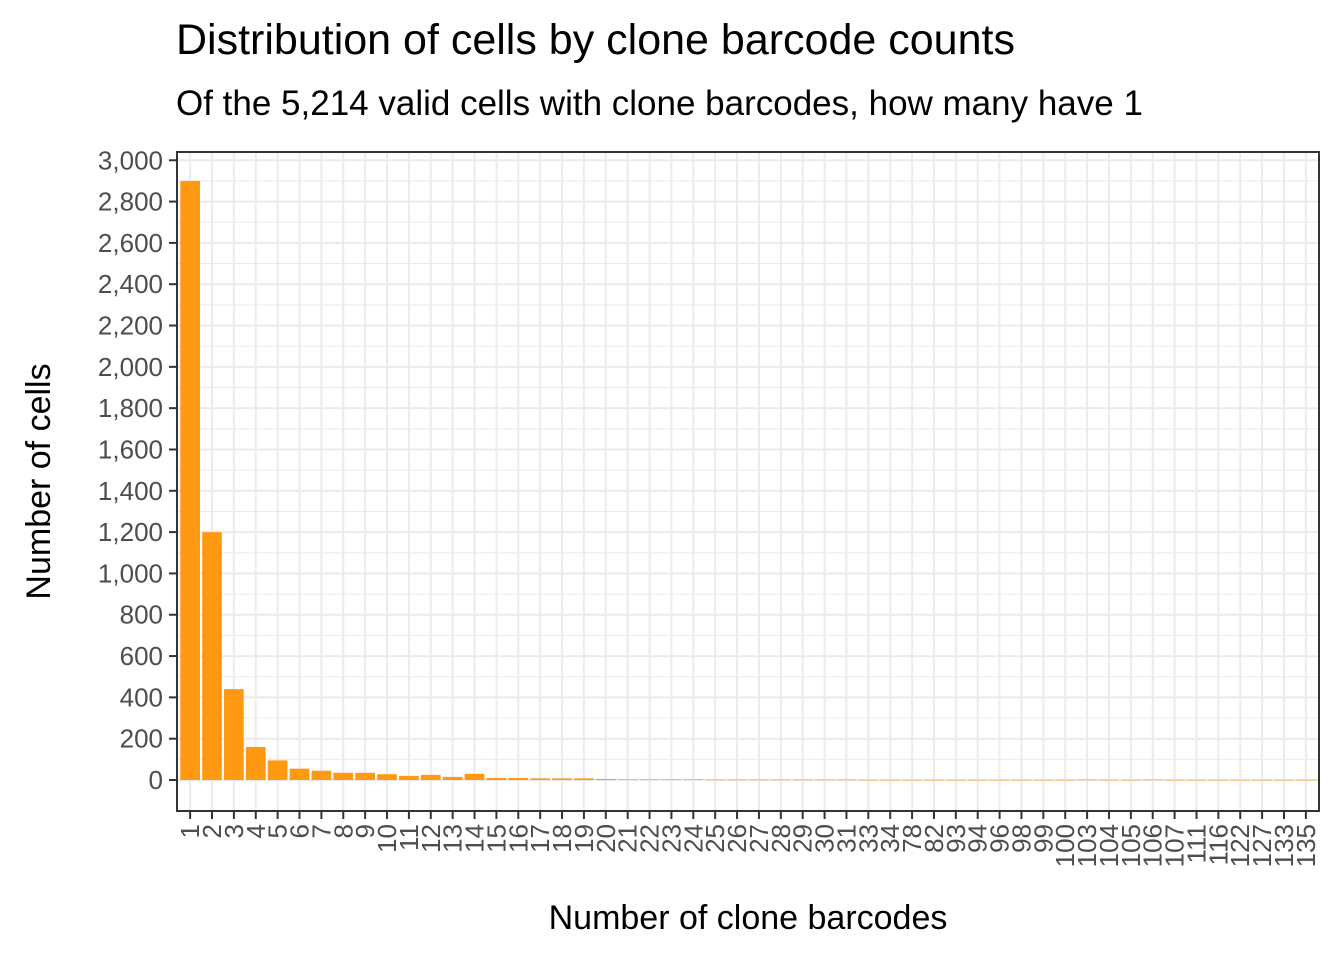 This screenshot has height=960, width=1344. I want to click on x-tick-label: 17, so click(540, 838).